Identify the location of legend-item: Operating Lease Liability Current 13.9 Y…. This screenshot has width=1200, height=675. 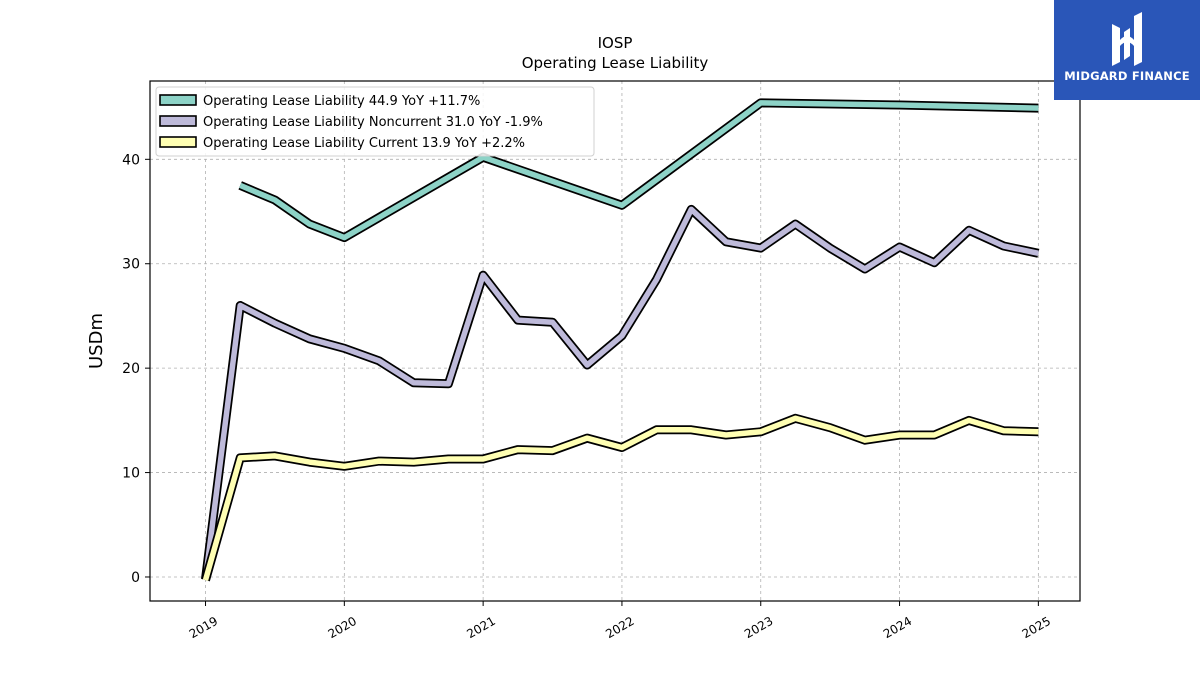
(342, 143).